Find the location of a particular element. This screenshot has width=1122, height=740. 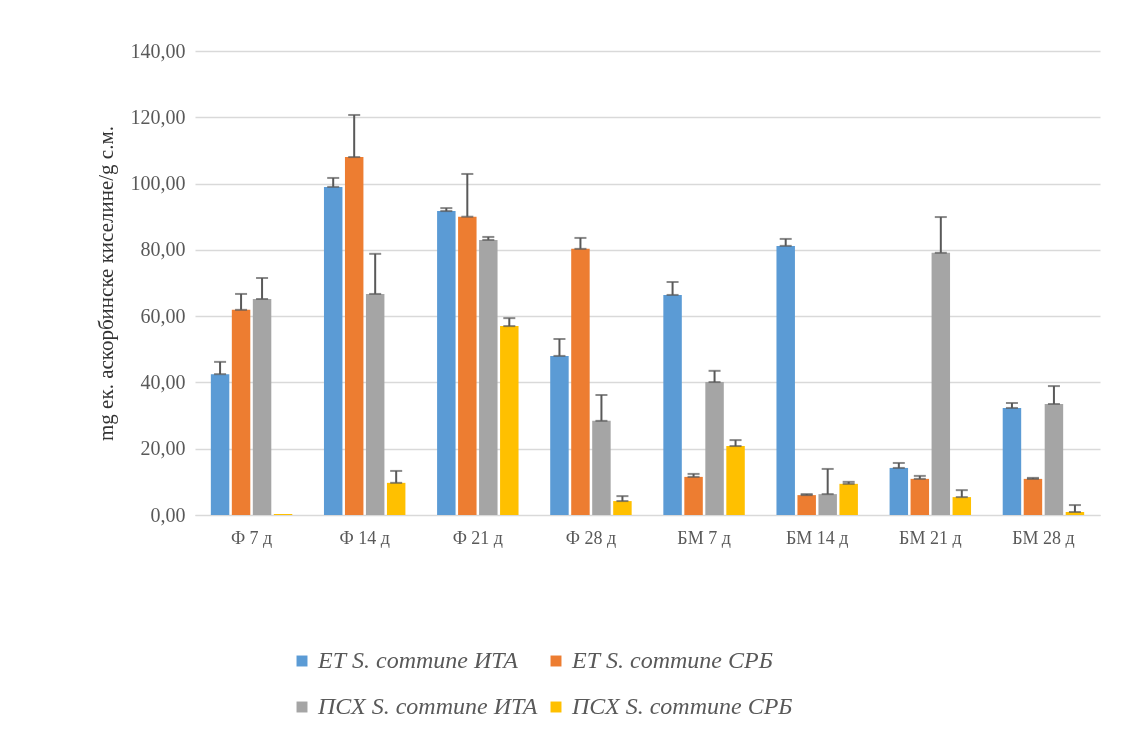

y-axis-title: mg ек. аскорбинске киселине/g с.м. is located at coordinates (105, 283).